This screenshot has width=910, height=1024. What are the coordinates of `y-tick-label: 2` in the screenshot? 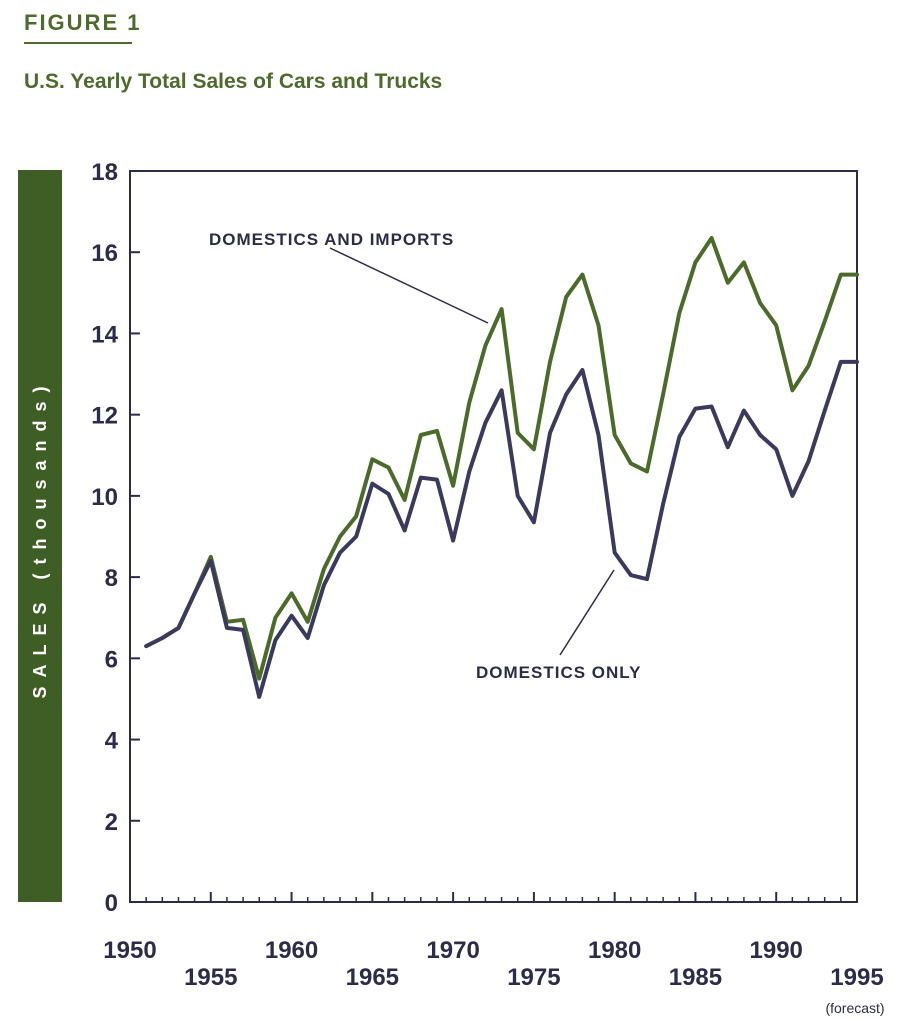 It's located at (111, 822).